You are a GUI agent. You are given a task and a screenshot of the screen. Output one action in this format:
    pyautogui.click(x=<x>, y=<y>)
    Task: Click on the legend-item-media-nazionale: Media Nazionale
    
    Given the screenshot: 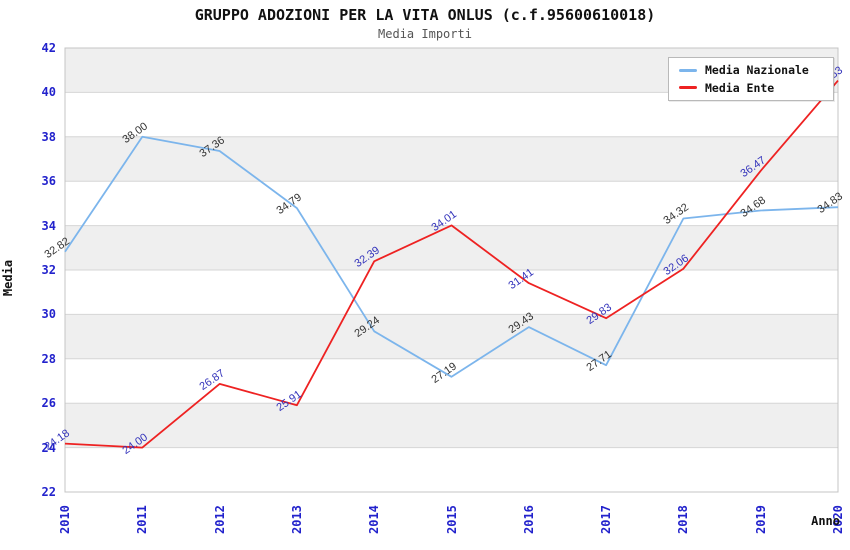 What is the action you would take?
    pyautogui.click(x=751, y=70)
    